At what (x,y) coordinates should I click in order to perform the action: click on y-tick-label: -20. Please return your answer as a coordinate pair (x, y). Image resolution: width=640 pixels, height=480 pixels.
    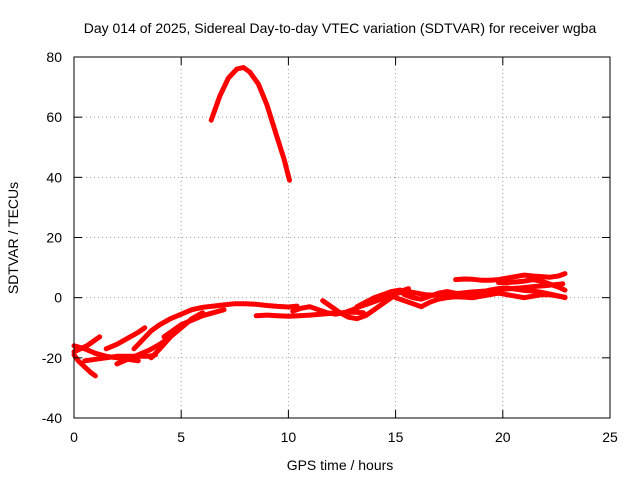
    Looking at the image, I should click on (52, 358).